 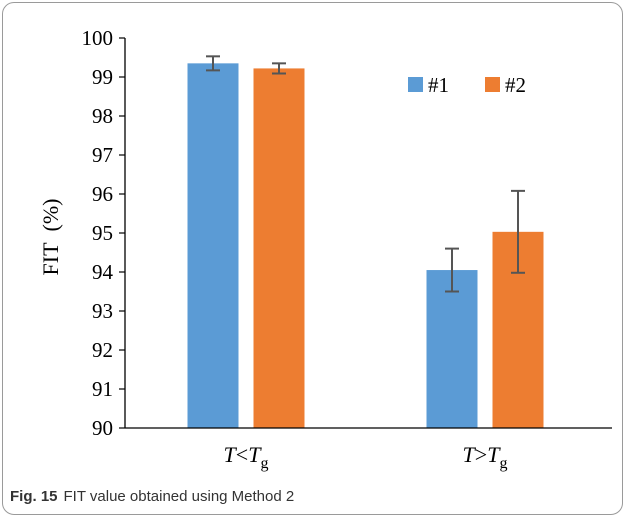 I want to click on figure-label: Fig. 15, so click(x=34, y=496).